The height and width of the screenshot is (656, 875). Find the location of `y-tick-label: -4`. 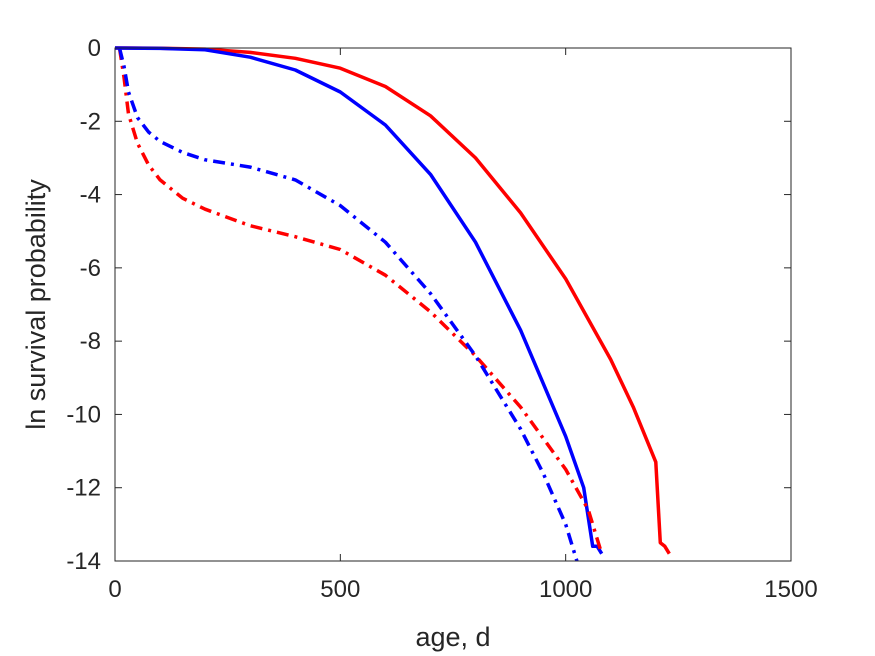

y-tick-label: -4 is located at coordinates (90, 195).